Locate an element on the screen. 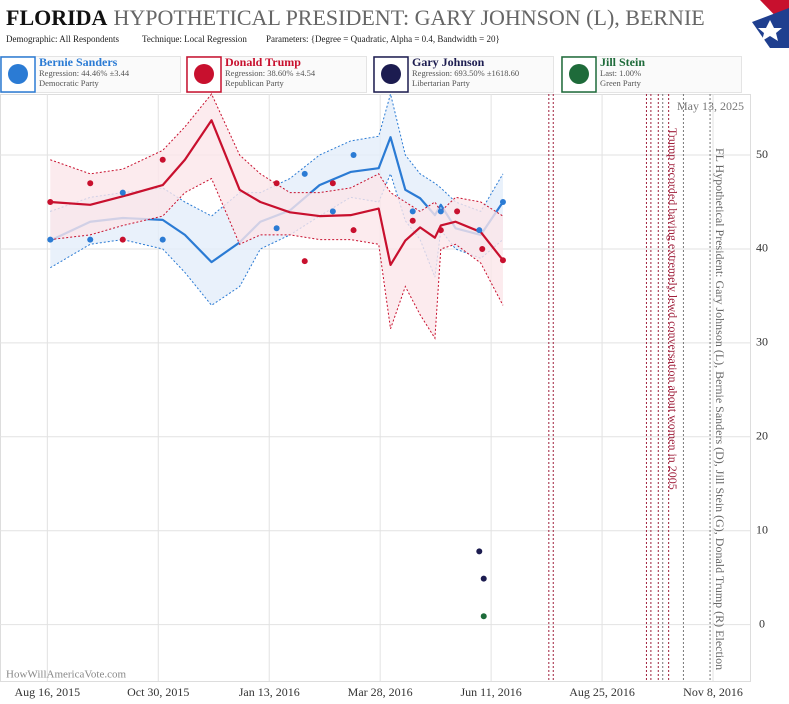 The height and width of the screenshot is (704, 789). legend-stat: Regression: 38.60% ±4.54 is located at coordinates (270, 73).